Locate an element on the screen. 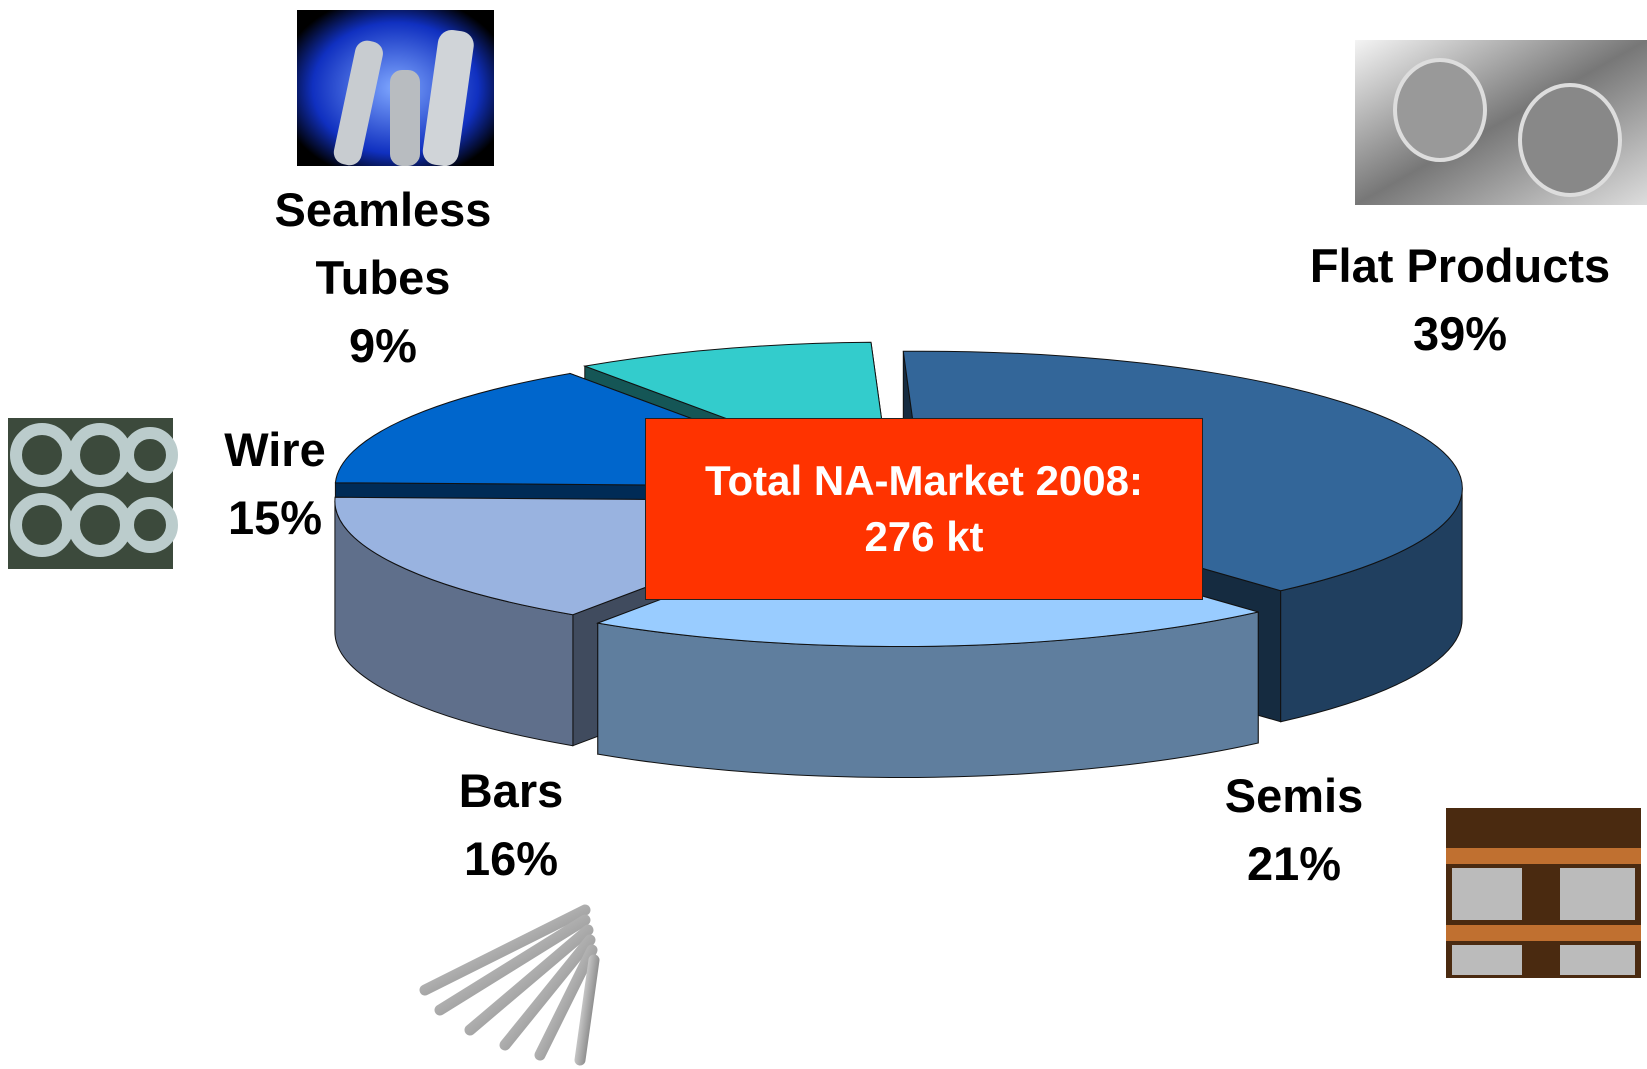 Image resolution: width=1647 pixels, height=1069 pixels. slice-label: Bars 16% is located at coordinates (511, 825).